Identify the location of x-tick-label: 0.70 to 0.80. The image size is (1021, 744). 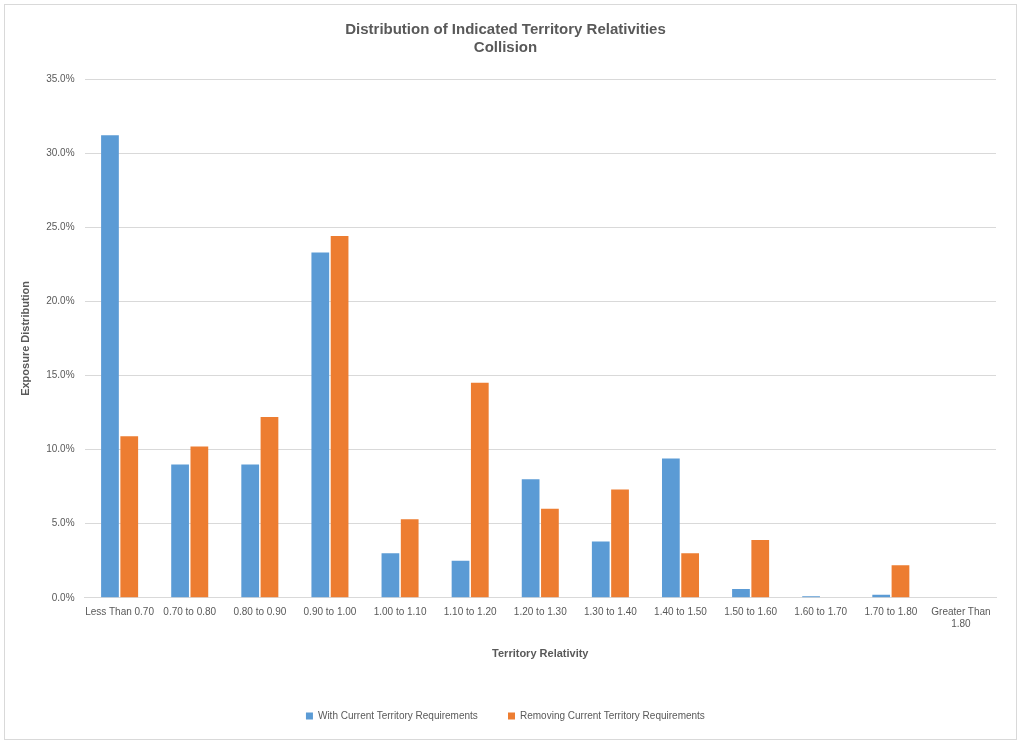
(190, 611).